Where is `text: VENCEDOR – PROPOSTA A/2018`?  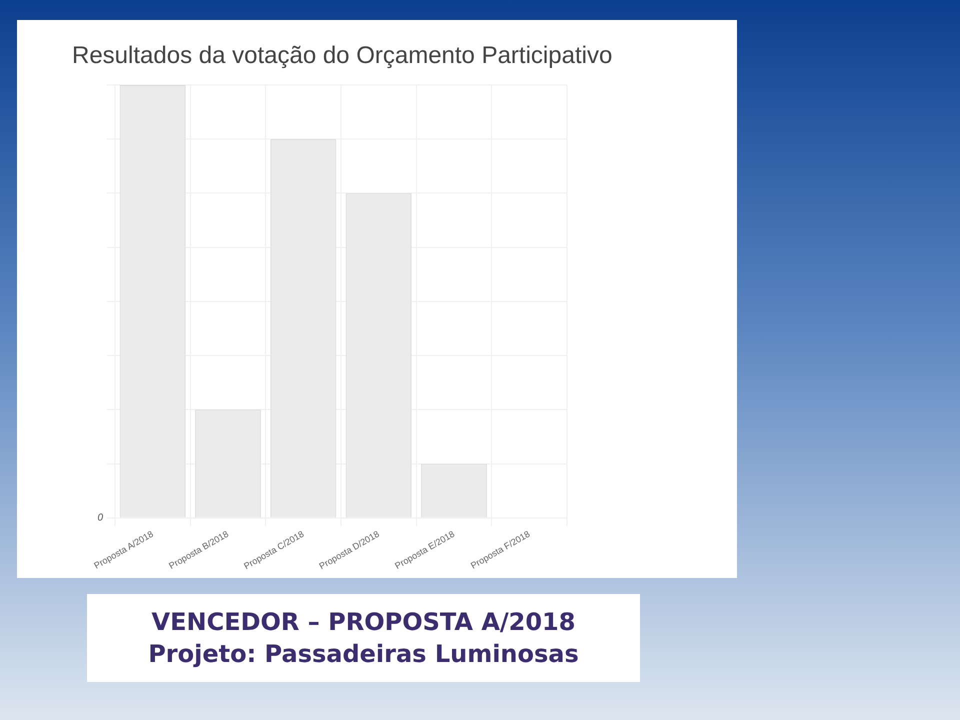 text: VENCEDOR – PROPOSTA A/2018 is located at coordinates (363, 622).